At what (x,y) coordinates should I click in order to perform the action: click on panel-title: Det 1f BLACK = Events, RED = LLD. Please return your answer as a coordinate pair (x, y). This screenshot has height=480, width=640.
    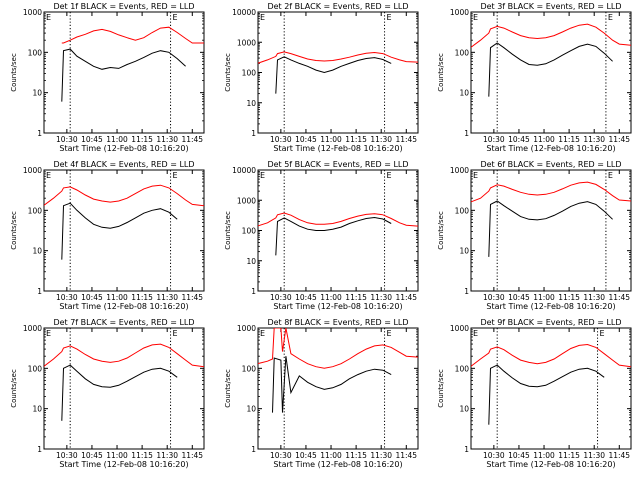
    Looking at the image, I should click on (123, 6).